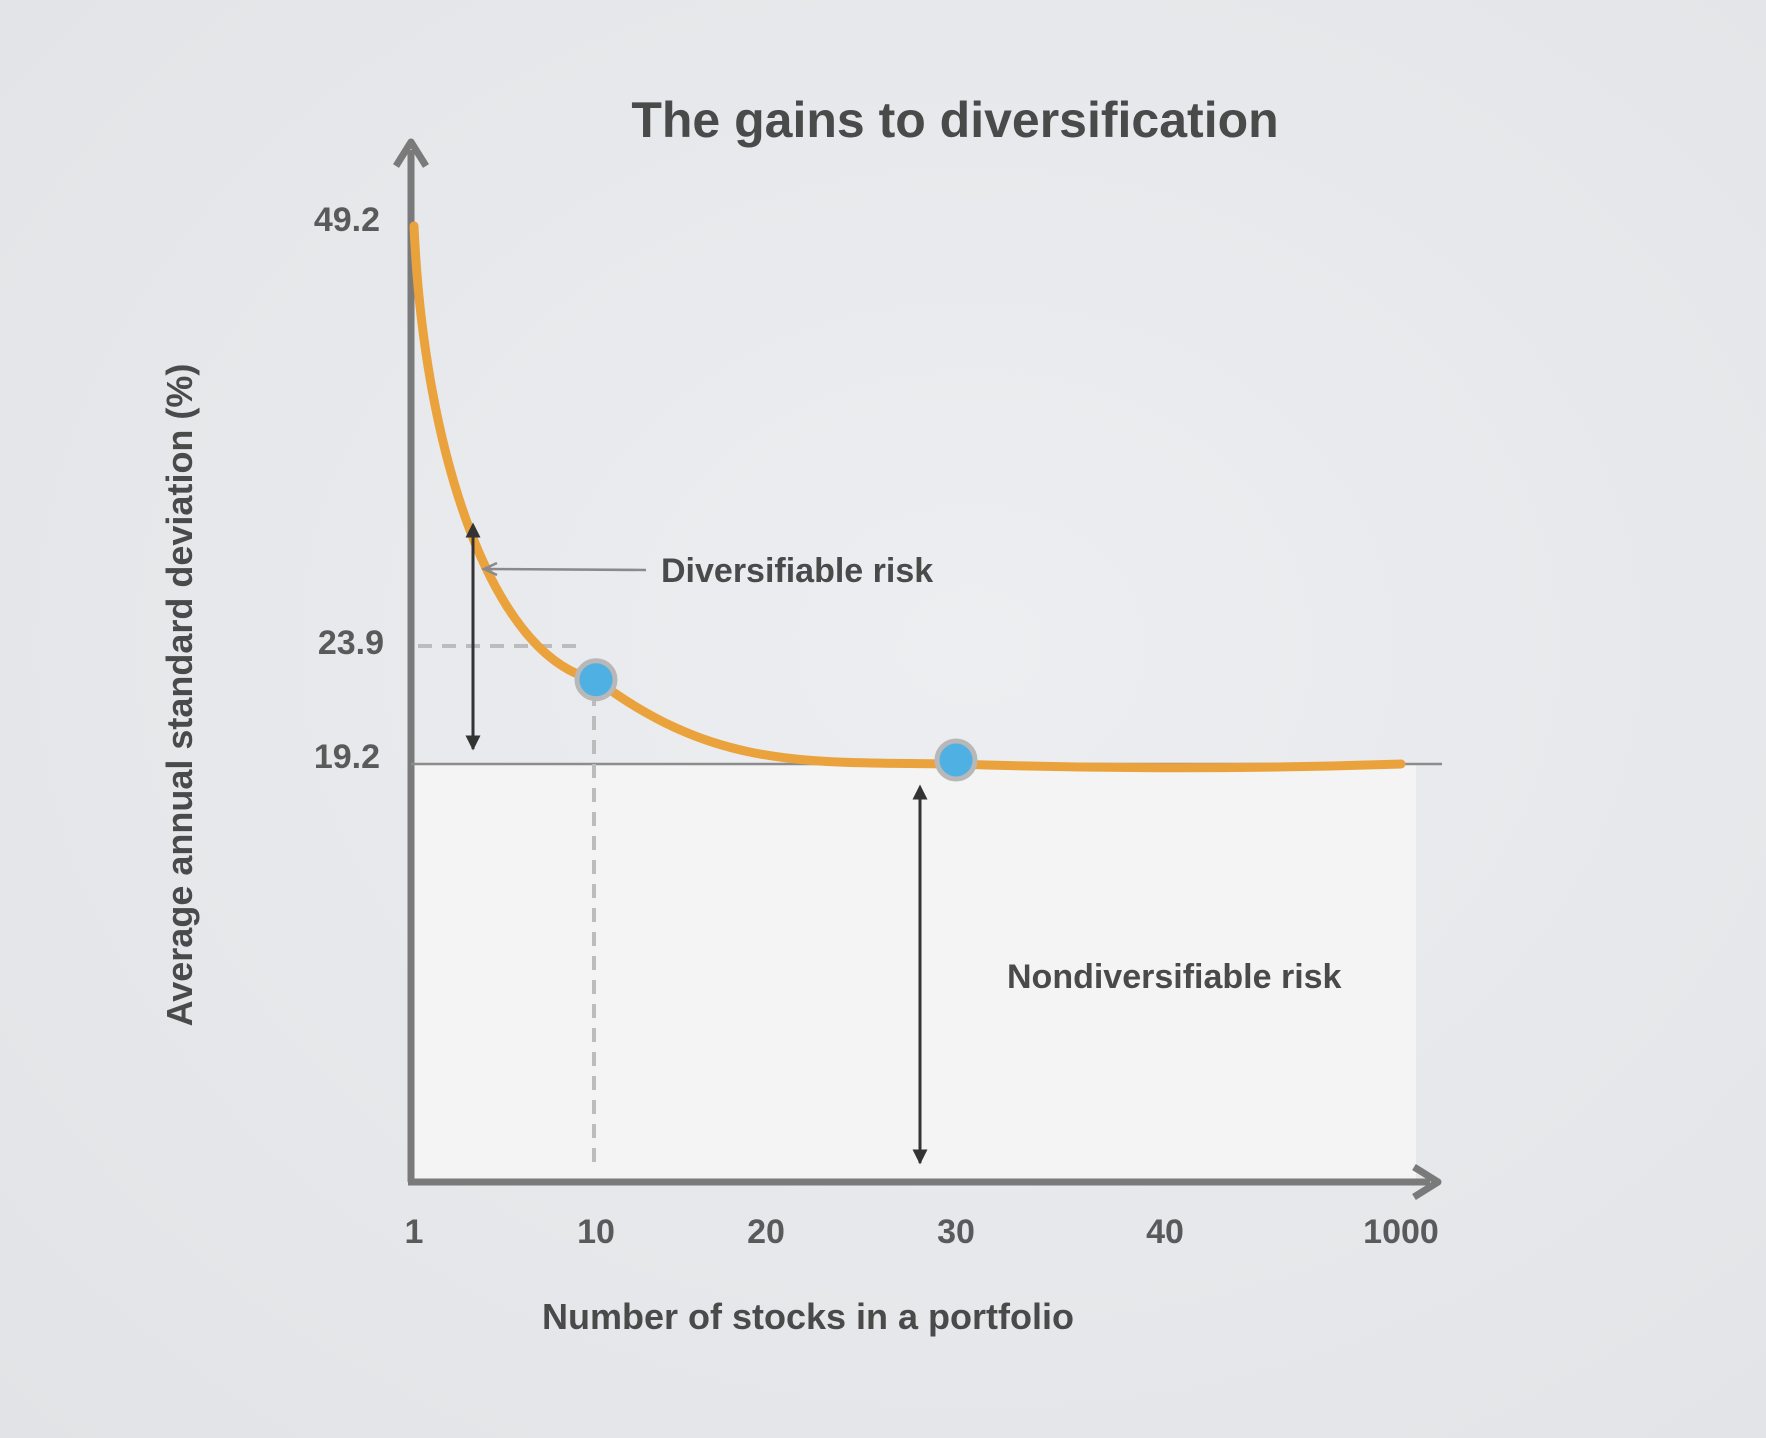 This screenshot has height=1438, width=1766. What do you see at coordinates (566, 569) in the screenshot?
I see `diversifiable-risk-pointer` at bounding box center [566, 569].